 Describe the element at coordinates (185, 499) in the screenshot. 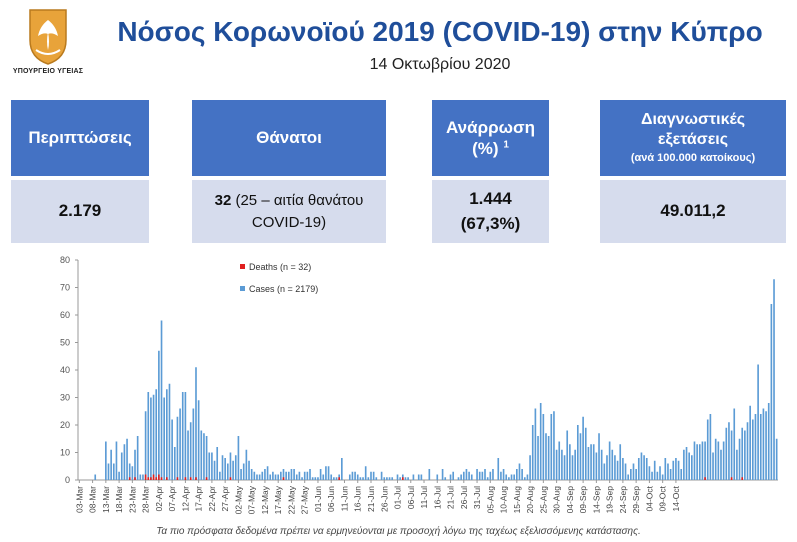

I see `x-tick-label: 12-Apr` at that location.